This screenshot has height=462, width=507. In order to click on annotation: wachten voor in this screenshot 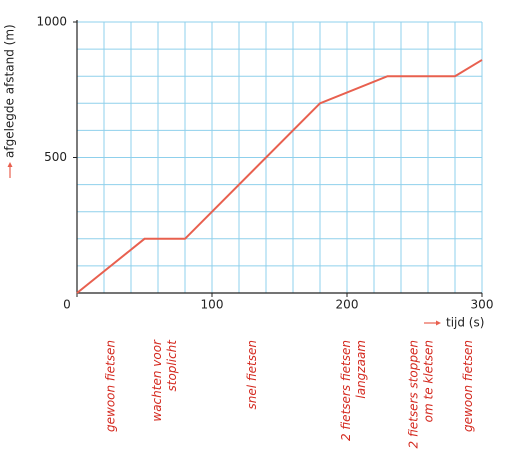, I will do `click(157, 380)`.